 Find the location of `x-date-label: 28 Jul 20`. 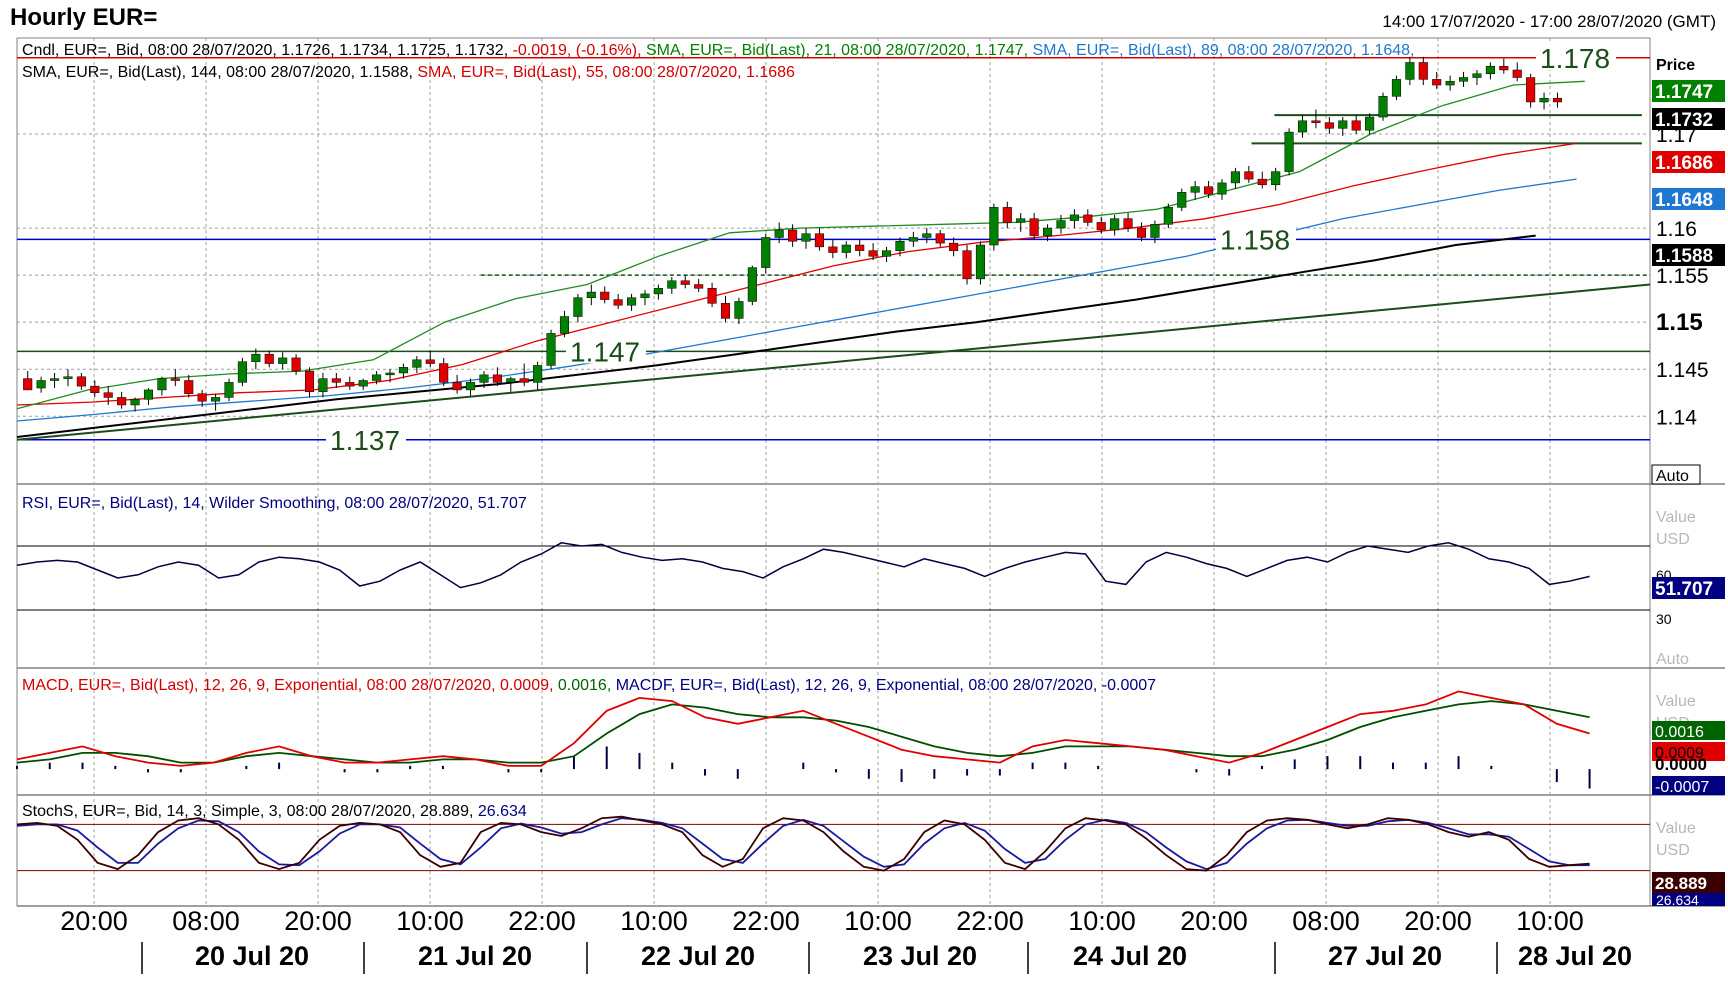

x-date-label: 28 Jul 20 is located at coordinates (1575, 956).